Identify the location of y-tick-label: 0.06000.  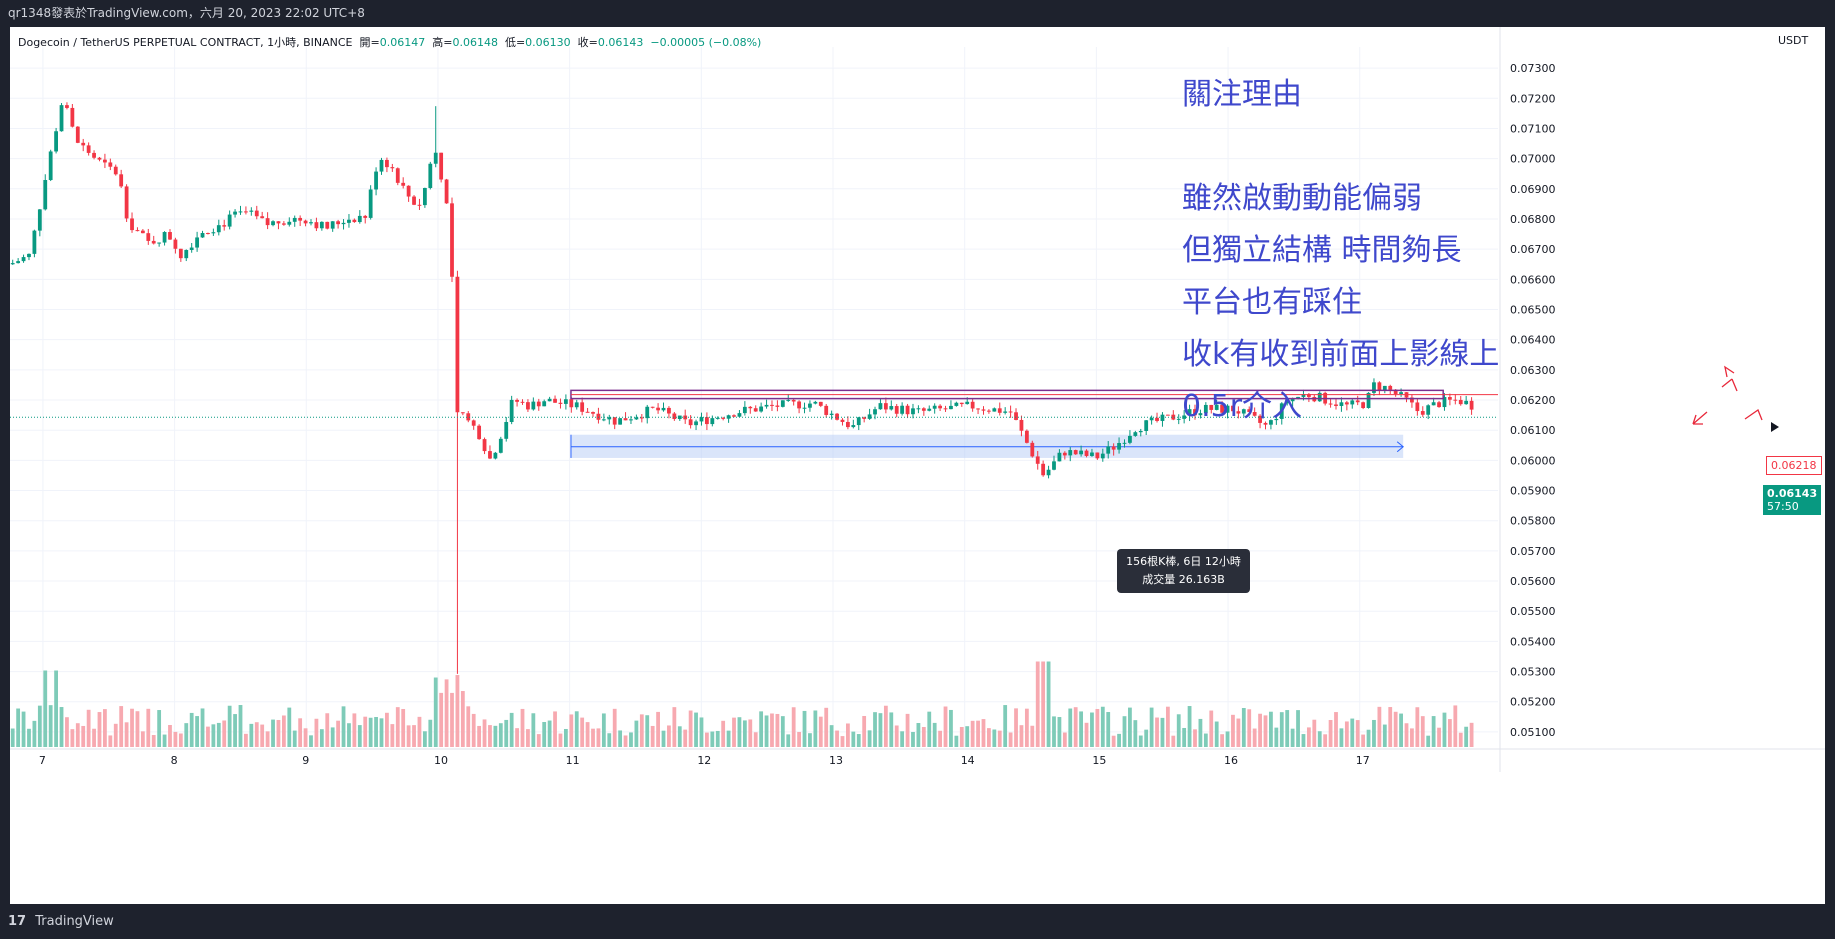
(1533, 460).